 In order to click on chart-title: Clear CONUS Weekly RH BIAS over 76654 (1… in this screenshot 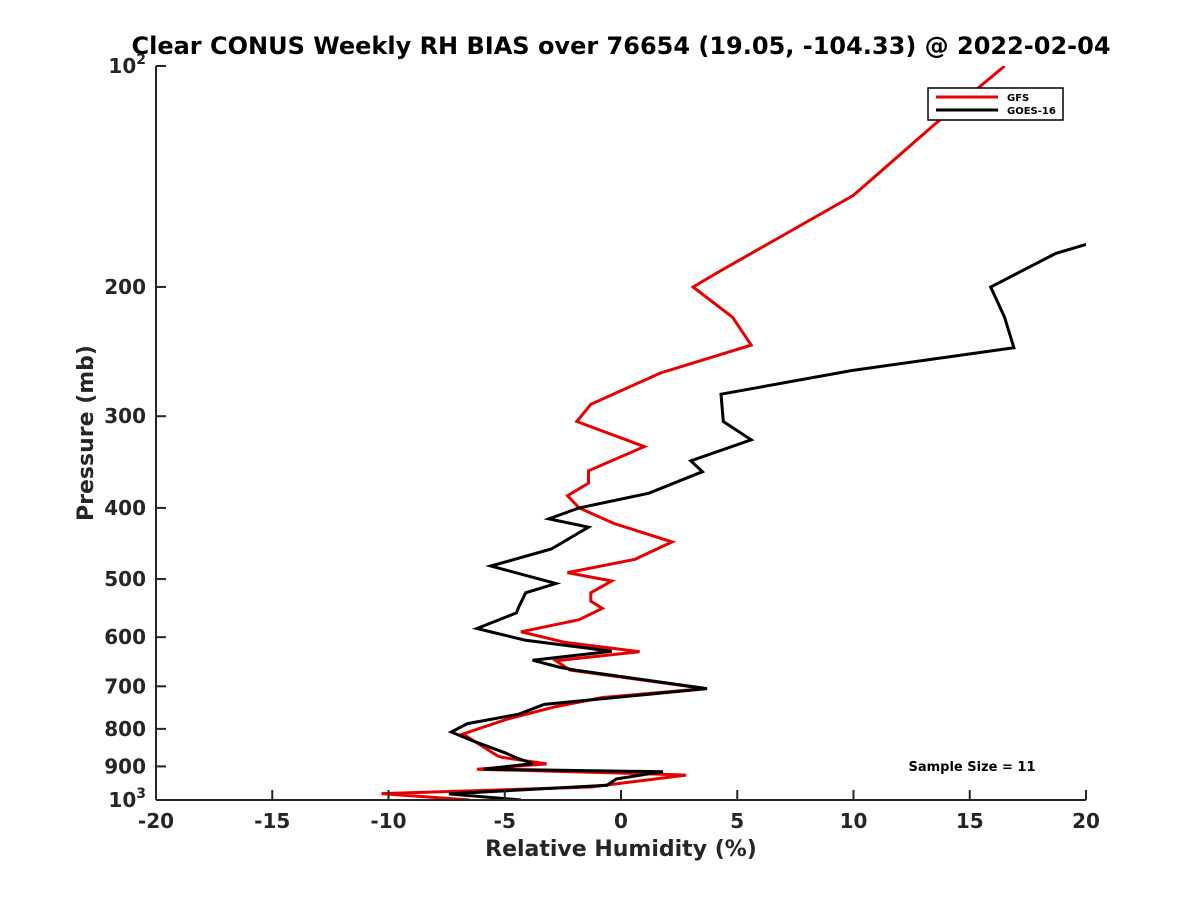, I will do `click(620, 46)`.